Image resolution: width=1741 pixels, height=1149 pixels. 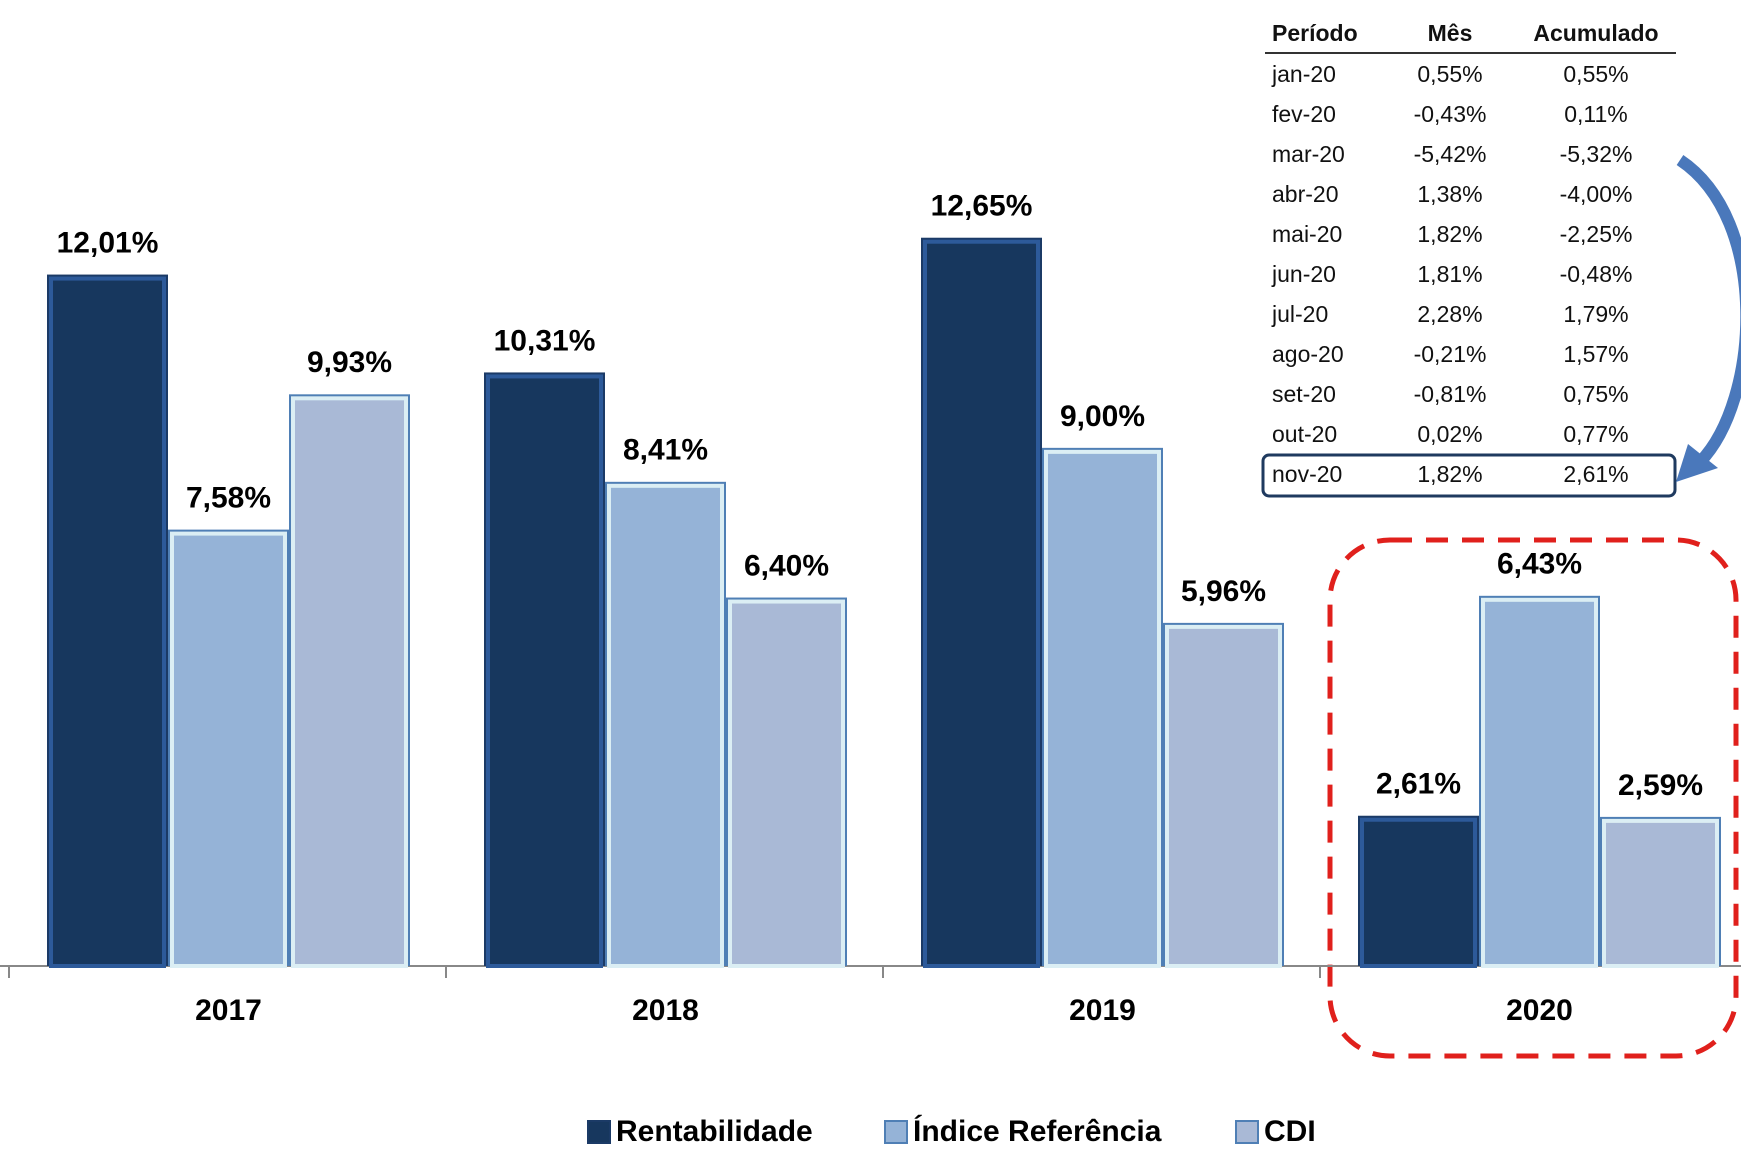 I want to click on table-cell: 0,02%, so click(x=1449, y=434).